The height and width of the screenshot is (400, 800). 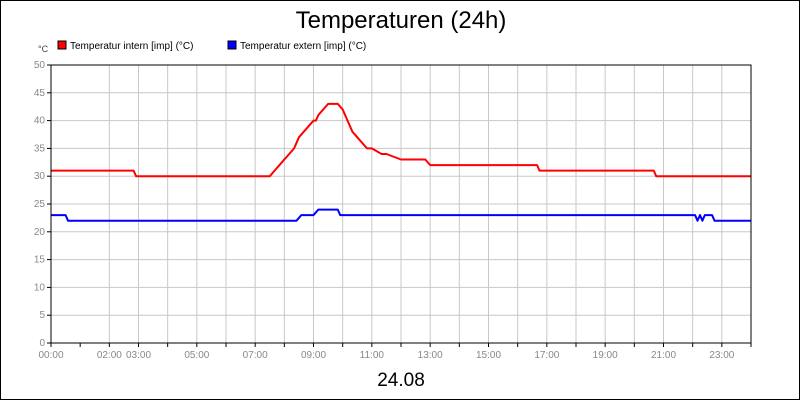 What do you see at coordinates (40, 65) in the screenshot?
I see `y-tick-label: 50` at bounding box center [40, 65].